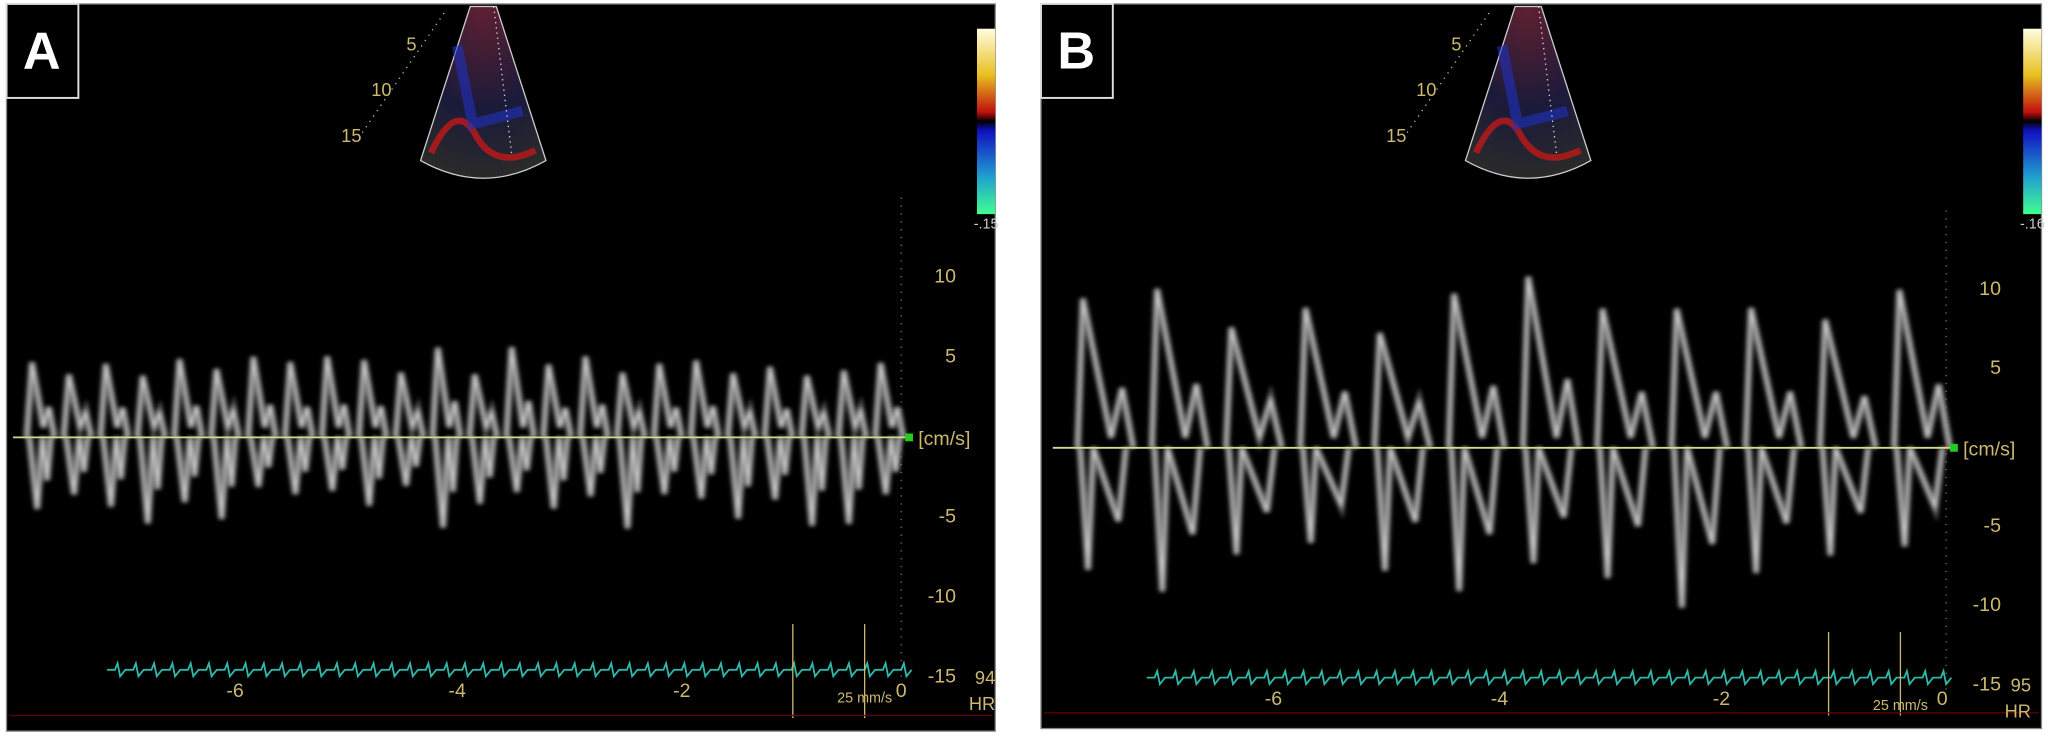  I want to click on heart-rate: 95, so click(2021, 685).